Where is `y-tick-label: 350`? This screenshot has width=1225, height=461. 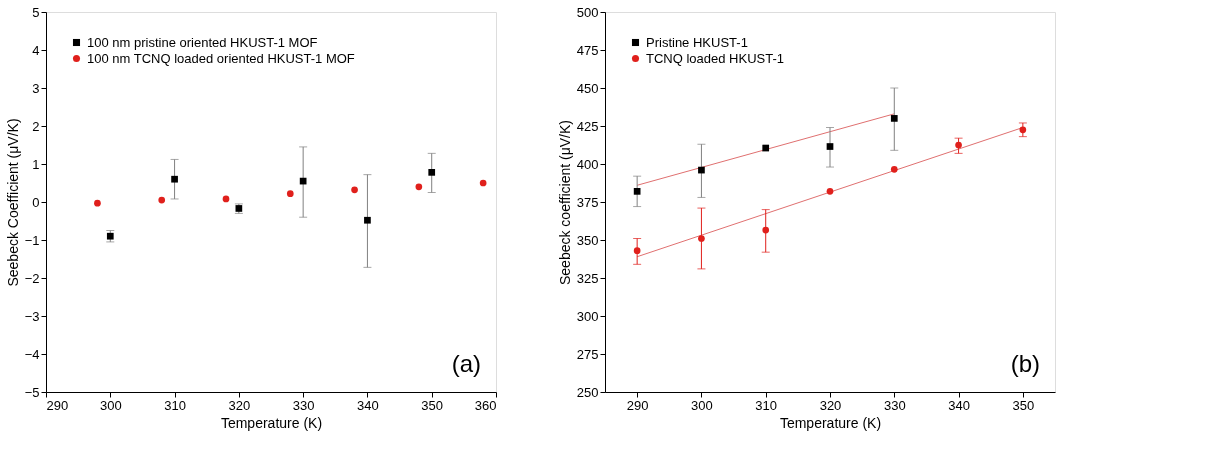 y-tick-label: 350 is located at coordinates (587, 240).